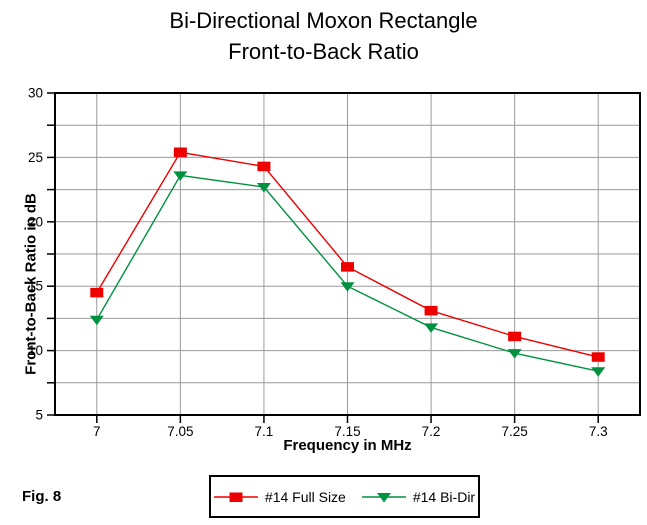 Image resolution: width=647 pixels, height=525 pixels. Describe the element at coordinates (35, 350) in the screenshot. I see `y-tick-label: 10` at that location.